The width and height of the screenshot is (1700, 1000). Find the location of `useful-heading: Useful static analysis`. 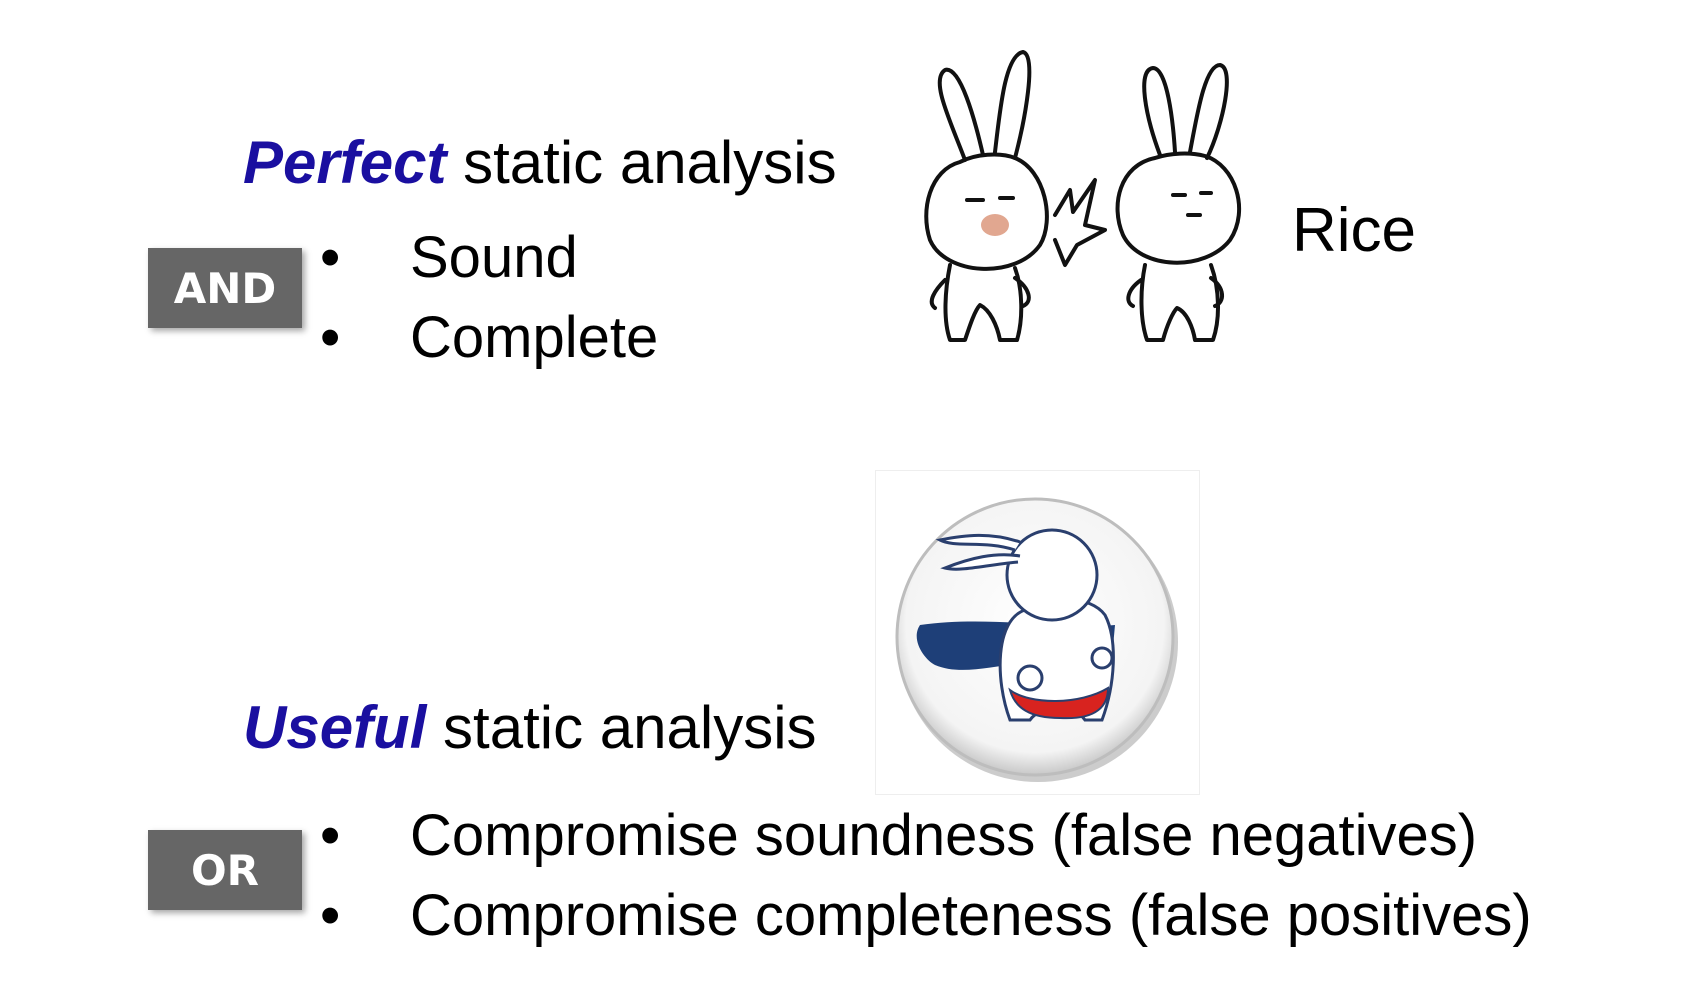

useful-heading: Useful static analysis is located at coordinates (530, 728).